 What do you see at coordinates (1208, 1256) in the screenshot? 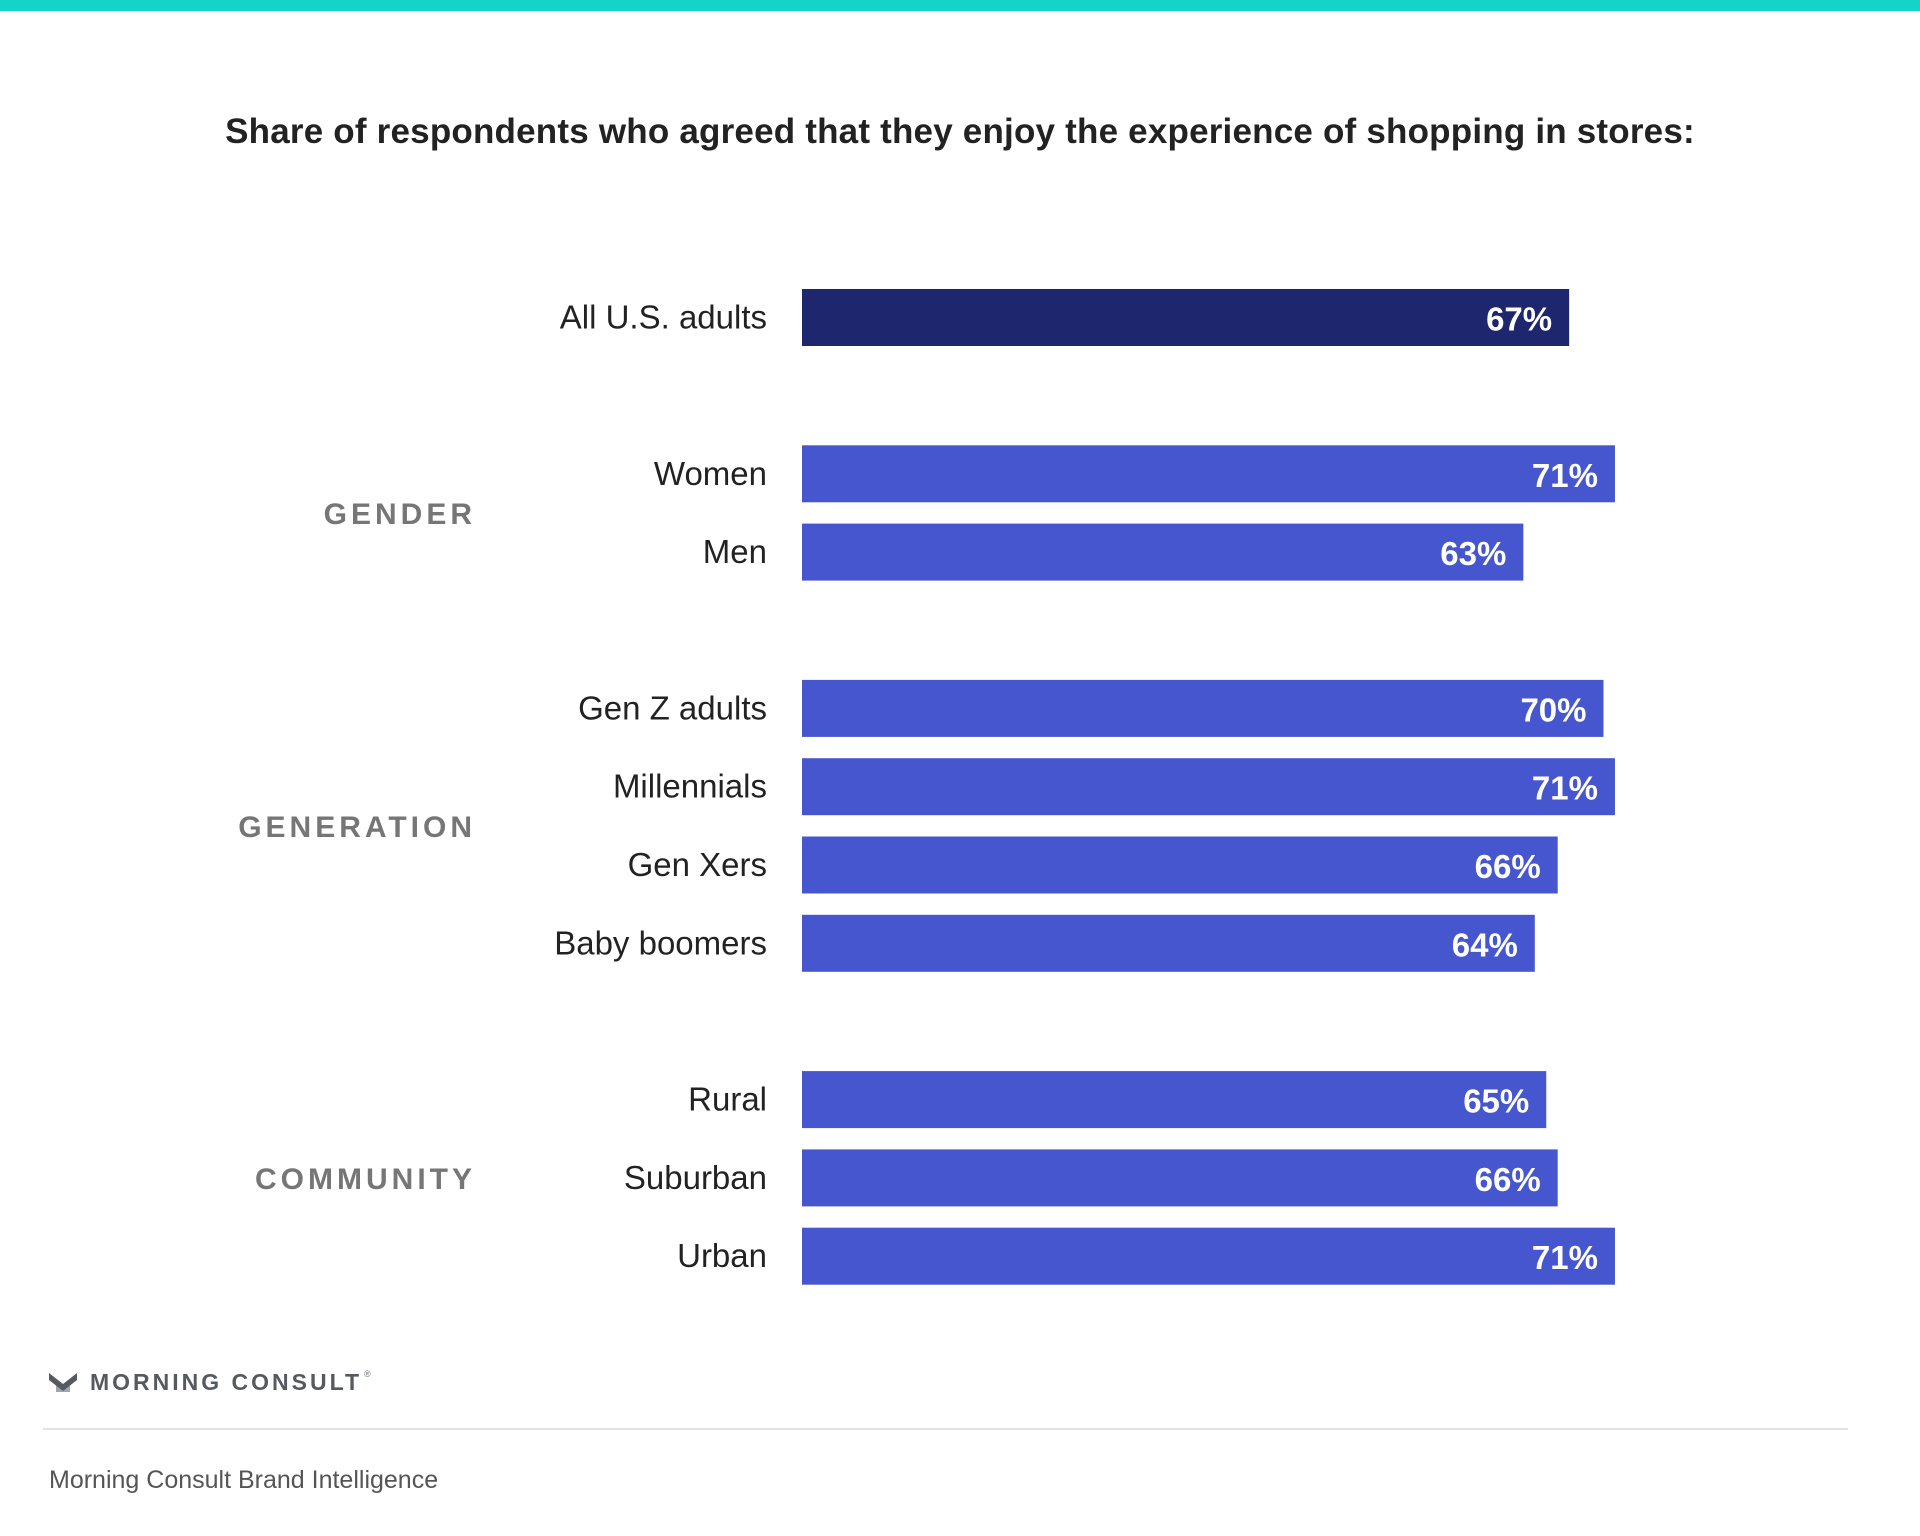
I see `bar-urban` at bounding box center [1208, 1256].